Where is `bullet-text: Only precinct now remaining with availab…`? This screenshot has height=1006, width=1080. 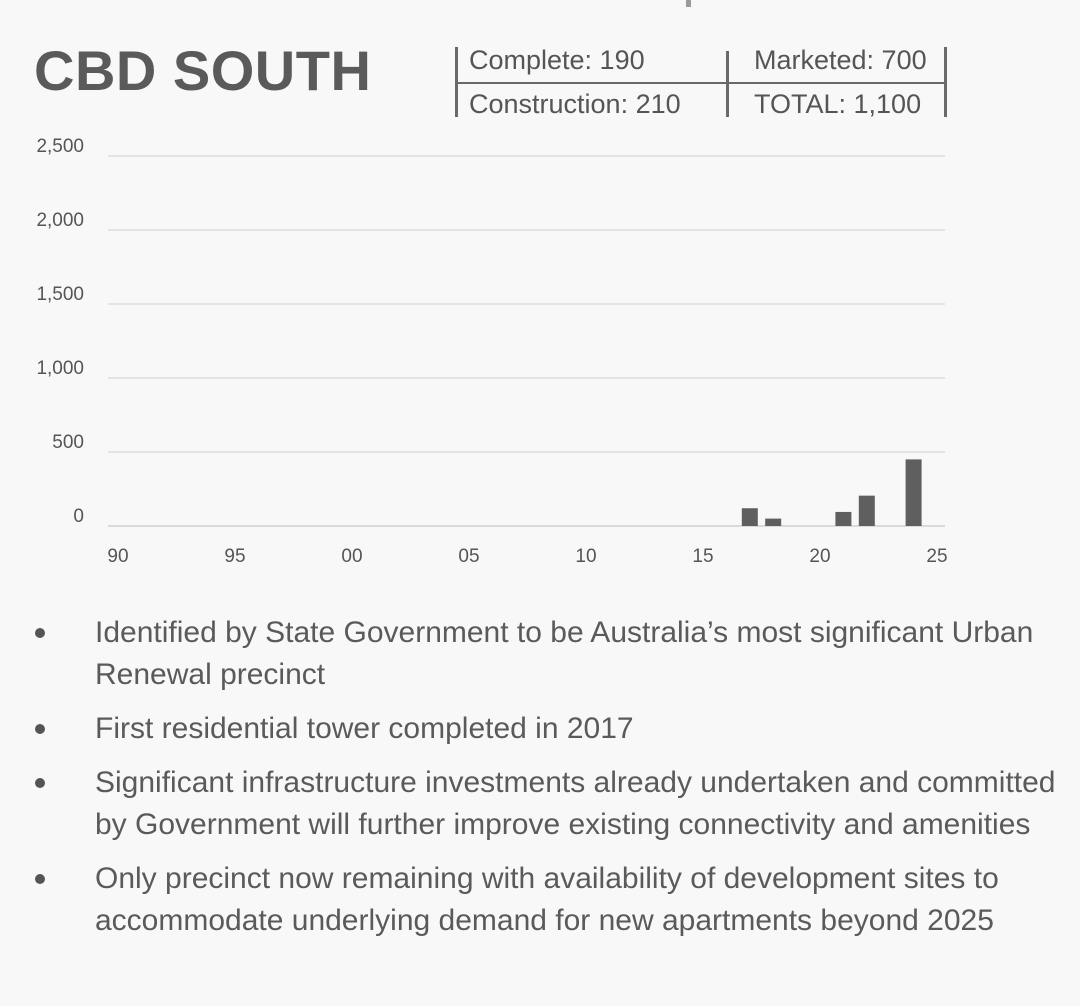
bullet-text: Only precinct now remaining with availab… is located at coordinates (547, 899).